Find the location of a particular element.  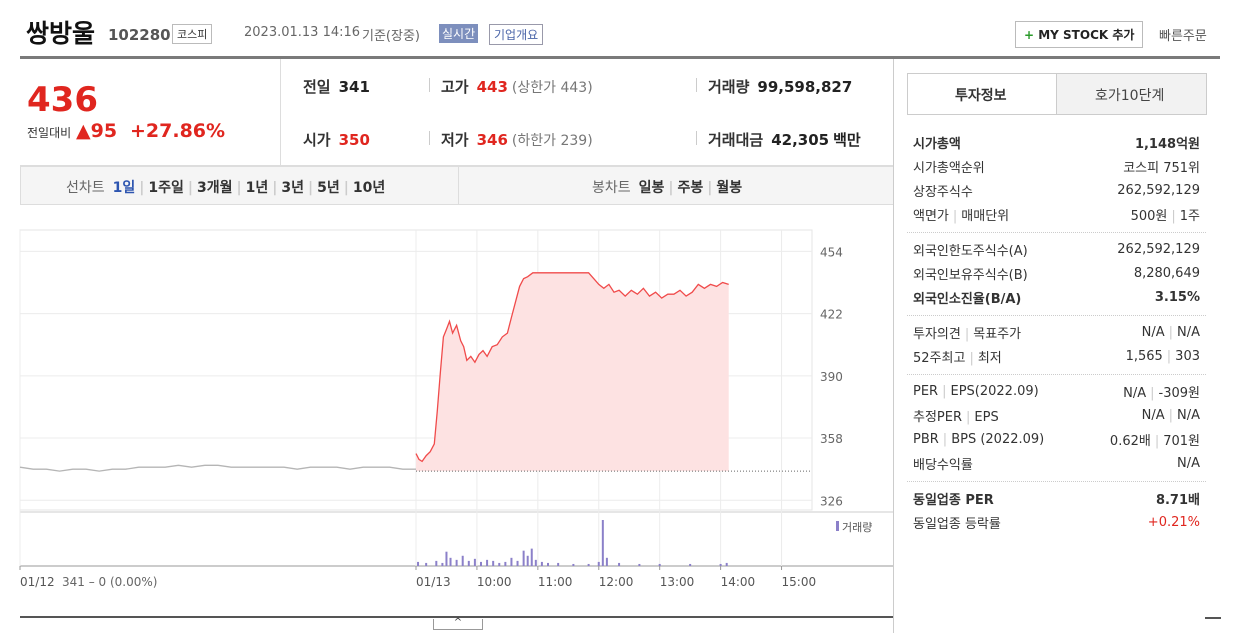

x-tick-label: 14:00 is located at coordinates (738, 582).